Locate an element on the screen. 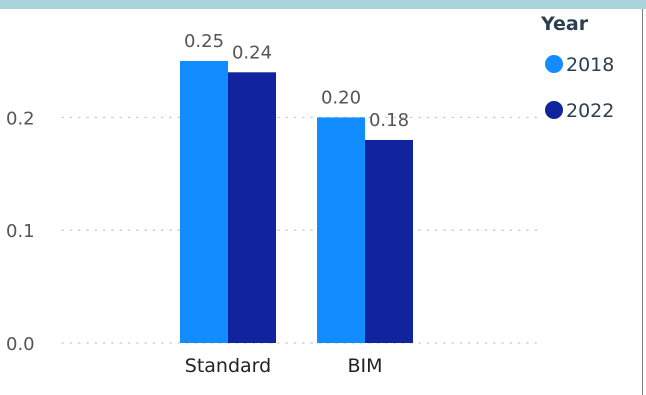 Image resolution: width=646 pixels, height=395 pixels. legend-item-2018: 2018 is located at coordinates (579, 65).